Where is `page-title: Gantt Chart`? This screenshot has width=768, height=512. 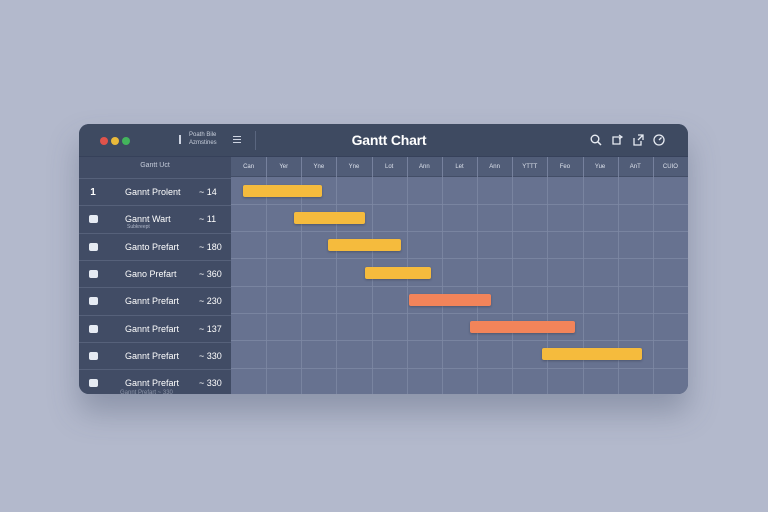
page-title: Gantt Chart is located at coordinates (389, 140).